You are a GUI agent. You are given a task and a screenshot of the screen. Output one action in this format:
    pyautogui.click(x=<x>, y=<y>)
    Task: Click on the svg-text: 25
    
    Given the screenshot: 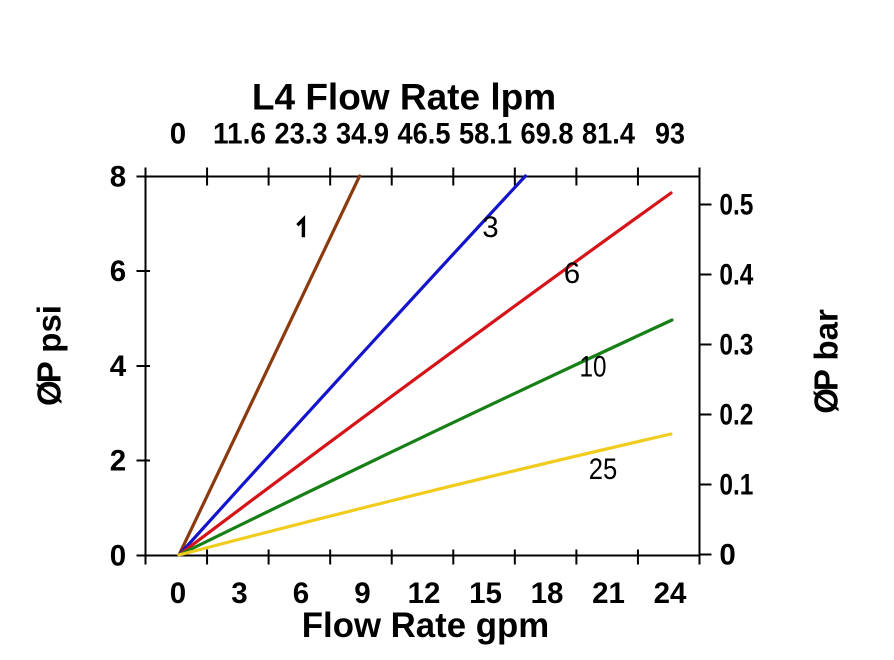 What is the action you would take?
    pyautogui.click(x=603, y=469)
    